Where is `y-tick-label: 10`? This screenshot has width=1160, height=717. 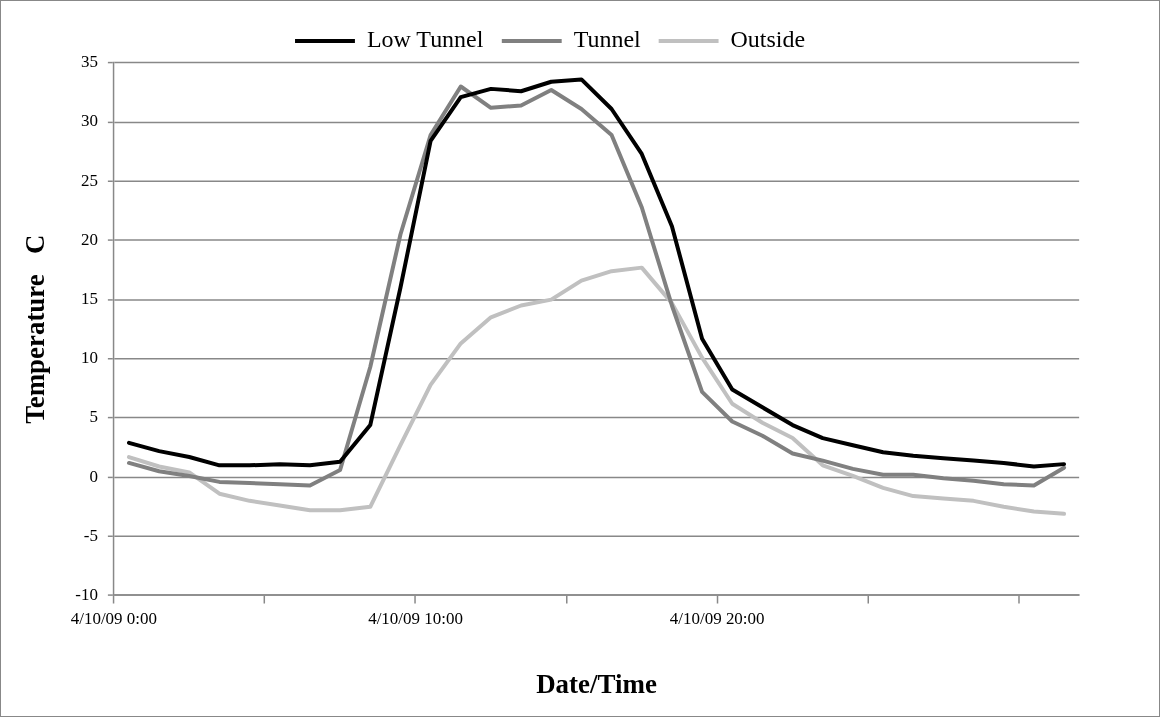
y-tick-label: 10 is located at coordinates (89, 358).